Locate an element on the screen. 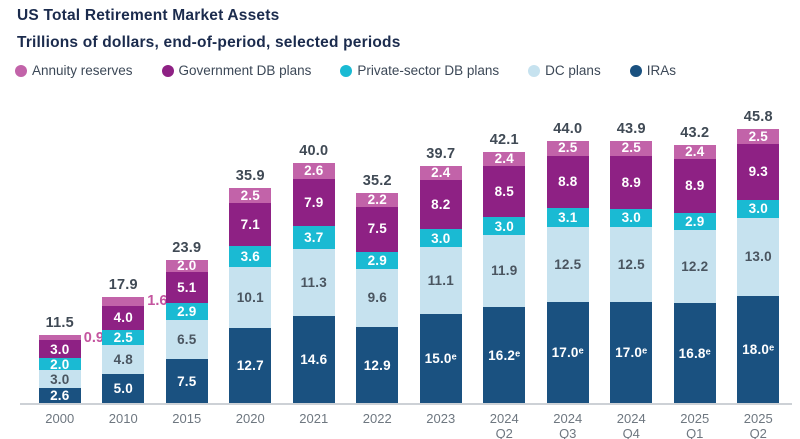 The image size is (800, 439). bar-segment-iras: 14.6 is located at coordinates (313, 360).